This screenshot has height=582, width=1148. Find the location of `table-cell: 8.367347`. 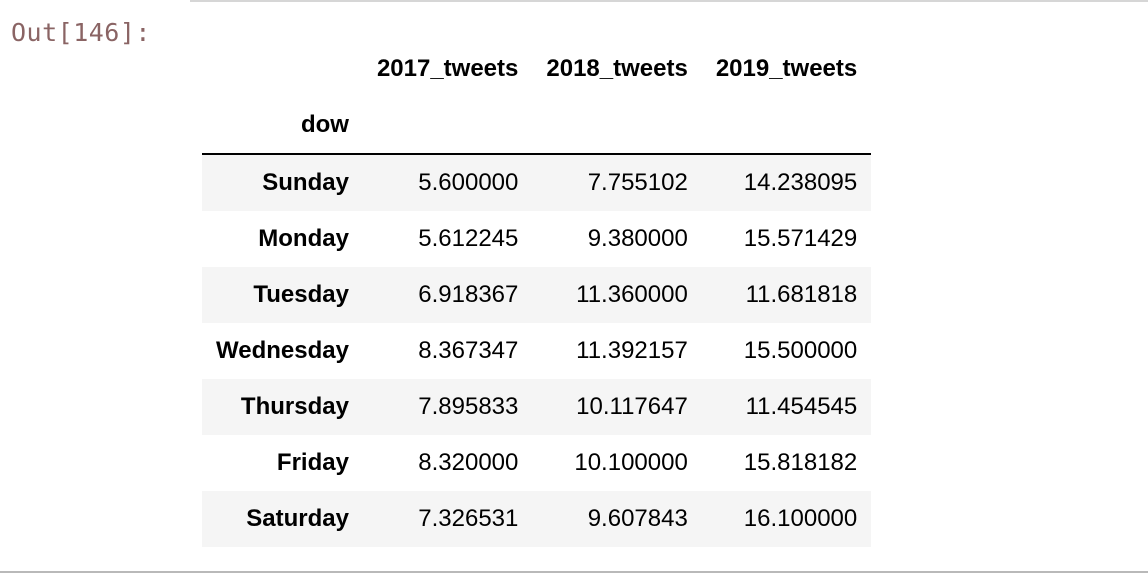

table-cell: 8.367347 is located at coordinates (468, 350).